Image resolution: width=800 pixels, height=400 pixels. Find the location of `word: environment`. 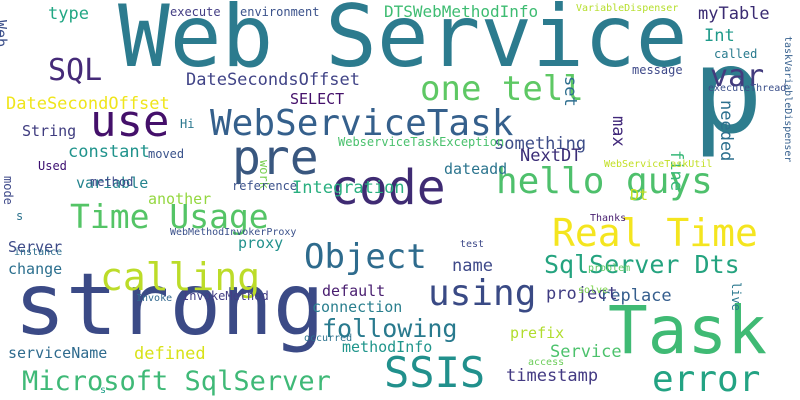

word: environment is located at coordinates (280, 12).